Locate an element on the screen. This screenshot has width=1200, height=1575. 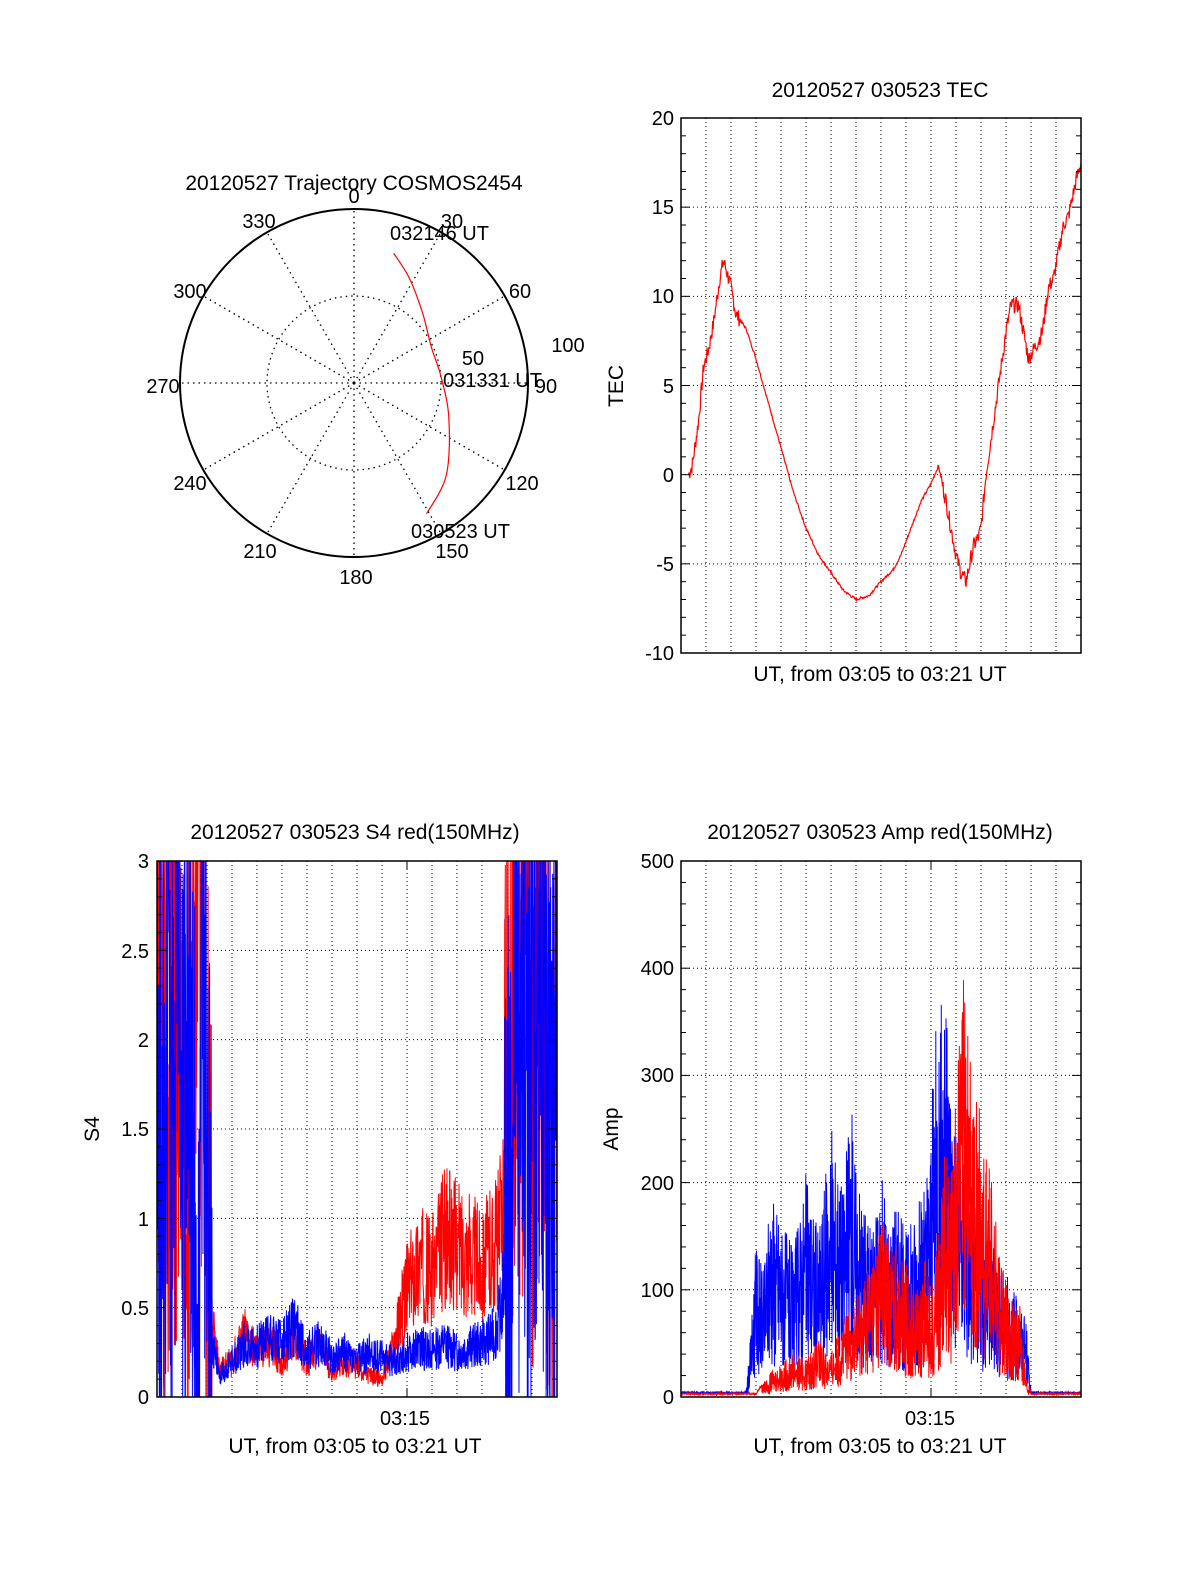
az-label-330: 330 is located at coordinates (258, 222).